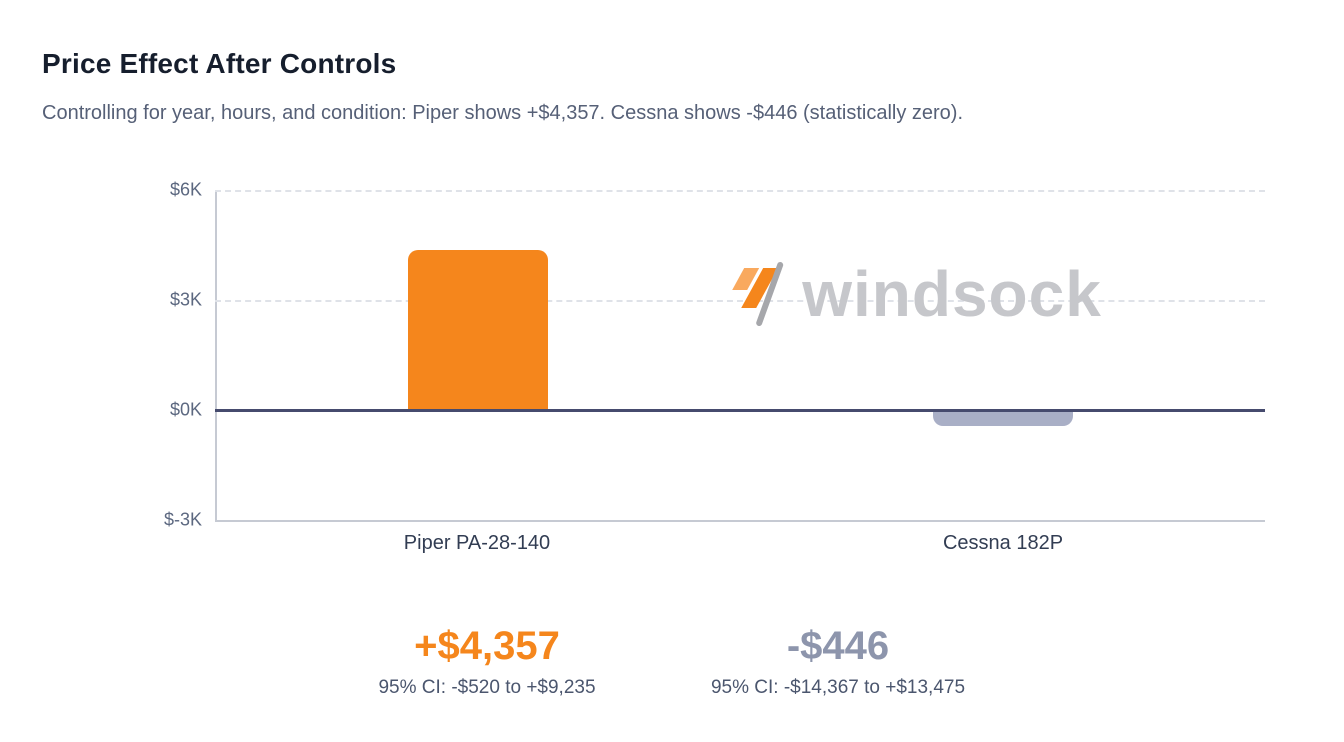  What do you see at coordinates (216, 355) in the screenshot?
I see `y-axis-line` at bounding box center [216, 355].